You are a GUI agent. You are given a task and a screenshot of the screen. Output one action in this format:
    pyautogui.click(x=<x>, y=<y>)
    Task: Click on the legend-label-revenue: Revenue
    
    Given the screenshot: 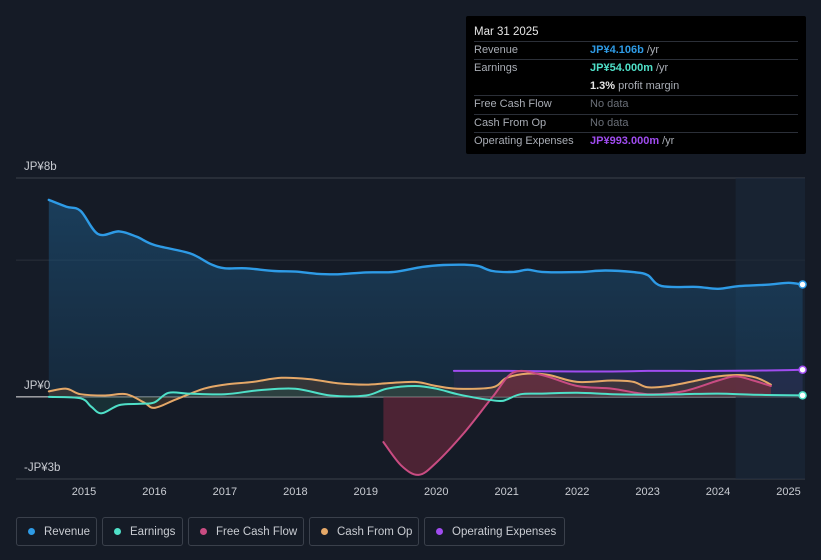 What is the action you would take?
    pyautogui.click(x=67, y=531)
    